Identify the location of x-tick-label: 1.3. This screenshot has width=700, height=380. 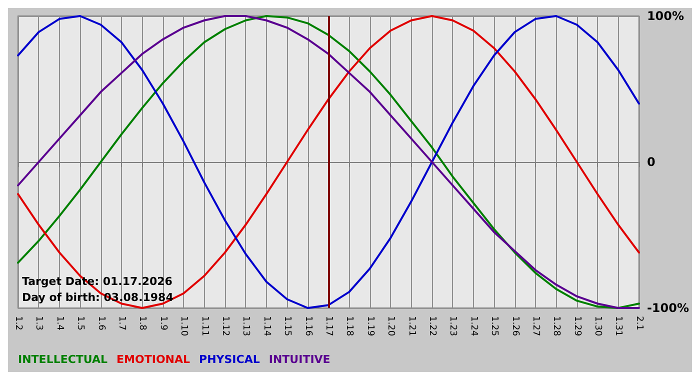
(39, 323).